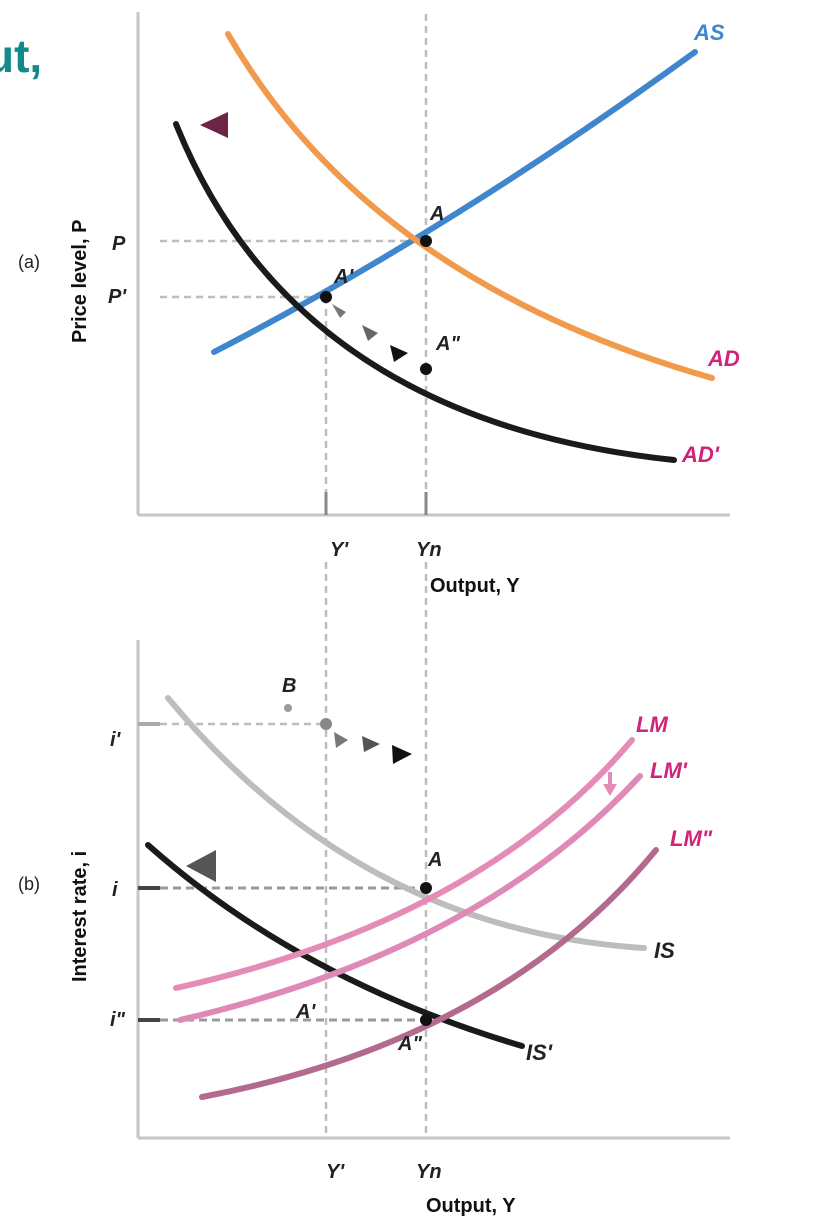 Image resolution: width=814 pixels, height=1220 pixels. I want to click on panel-b-y-tick-label-i1: i', so click(116, 740).